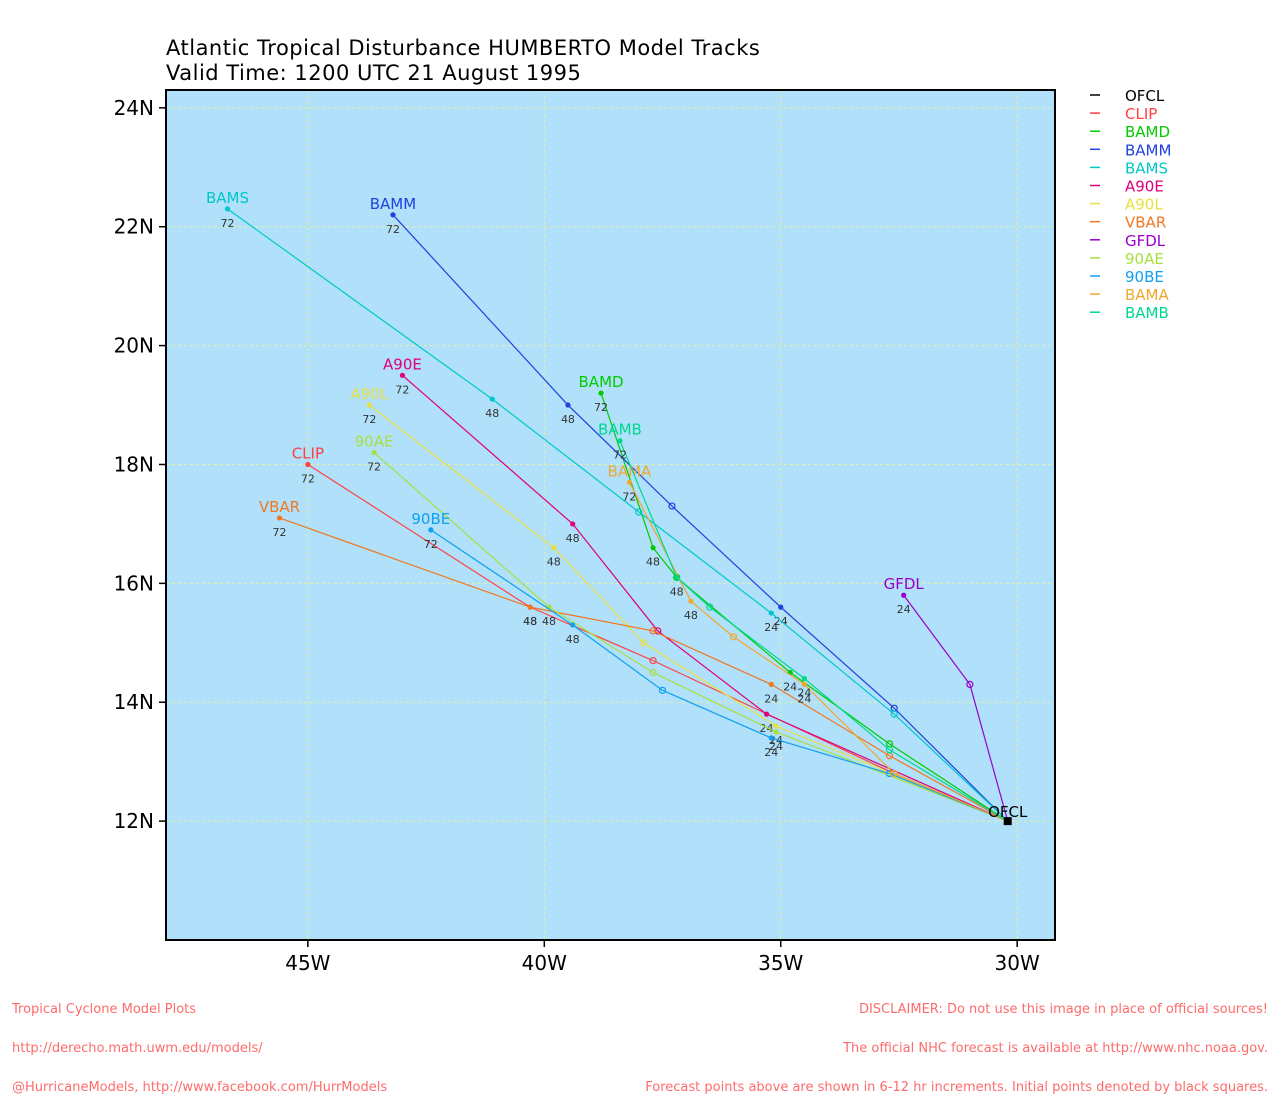  Describe the element at coordinates (1147, 132) in the screenshot. I see `legend-entry-bamd: BAMD` at that location.